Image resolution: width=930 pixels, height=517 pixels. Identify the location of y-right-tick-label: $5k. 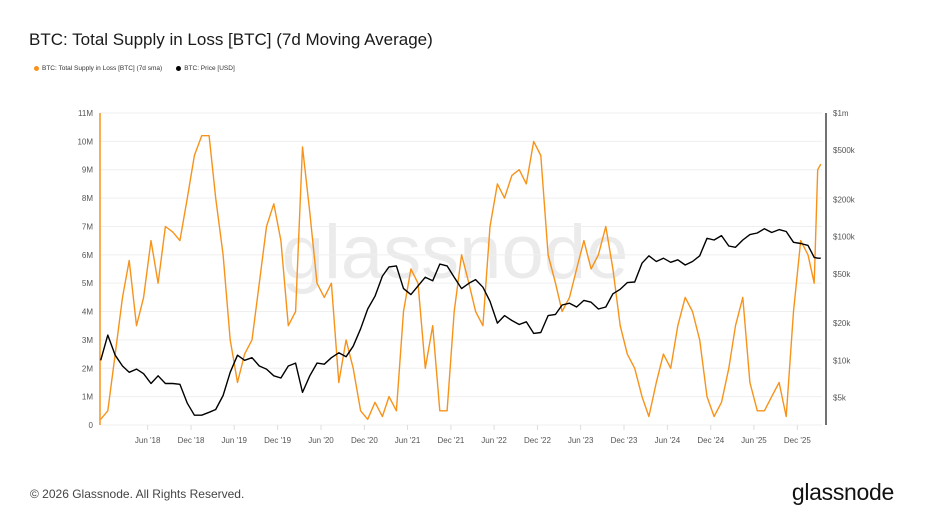
(840, 398).